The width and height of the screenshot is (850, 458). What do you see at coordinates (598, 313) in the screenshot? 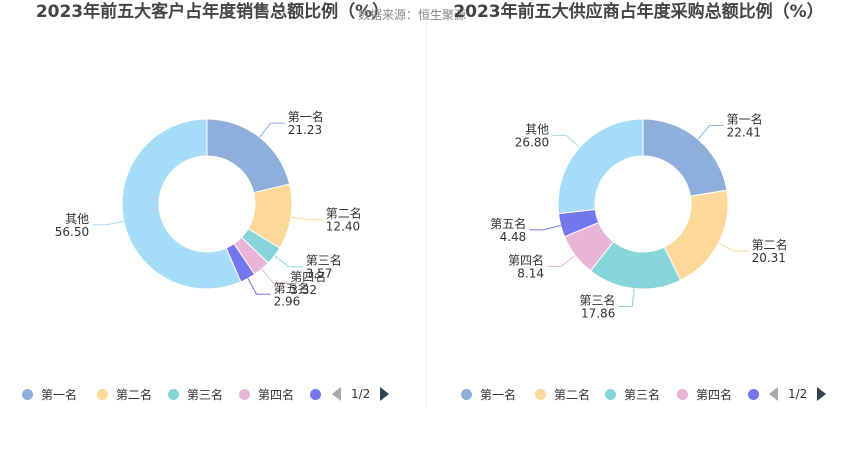
I see `slice-label-value-3: 17.86` at bounding box center [598, 313].